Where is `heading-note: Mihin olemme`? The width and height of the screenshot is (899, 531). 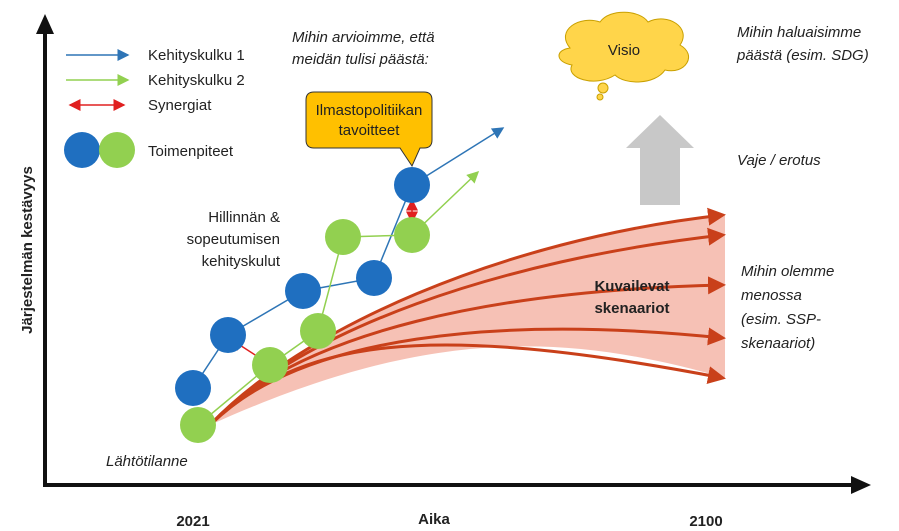 heading-note: Mihin olemme is located at coordinates (787, 271).